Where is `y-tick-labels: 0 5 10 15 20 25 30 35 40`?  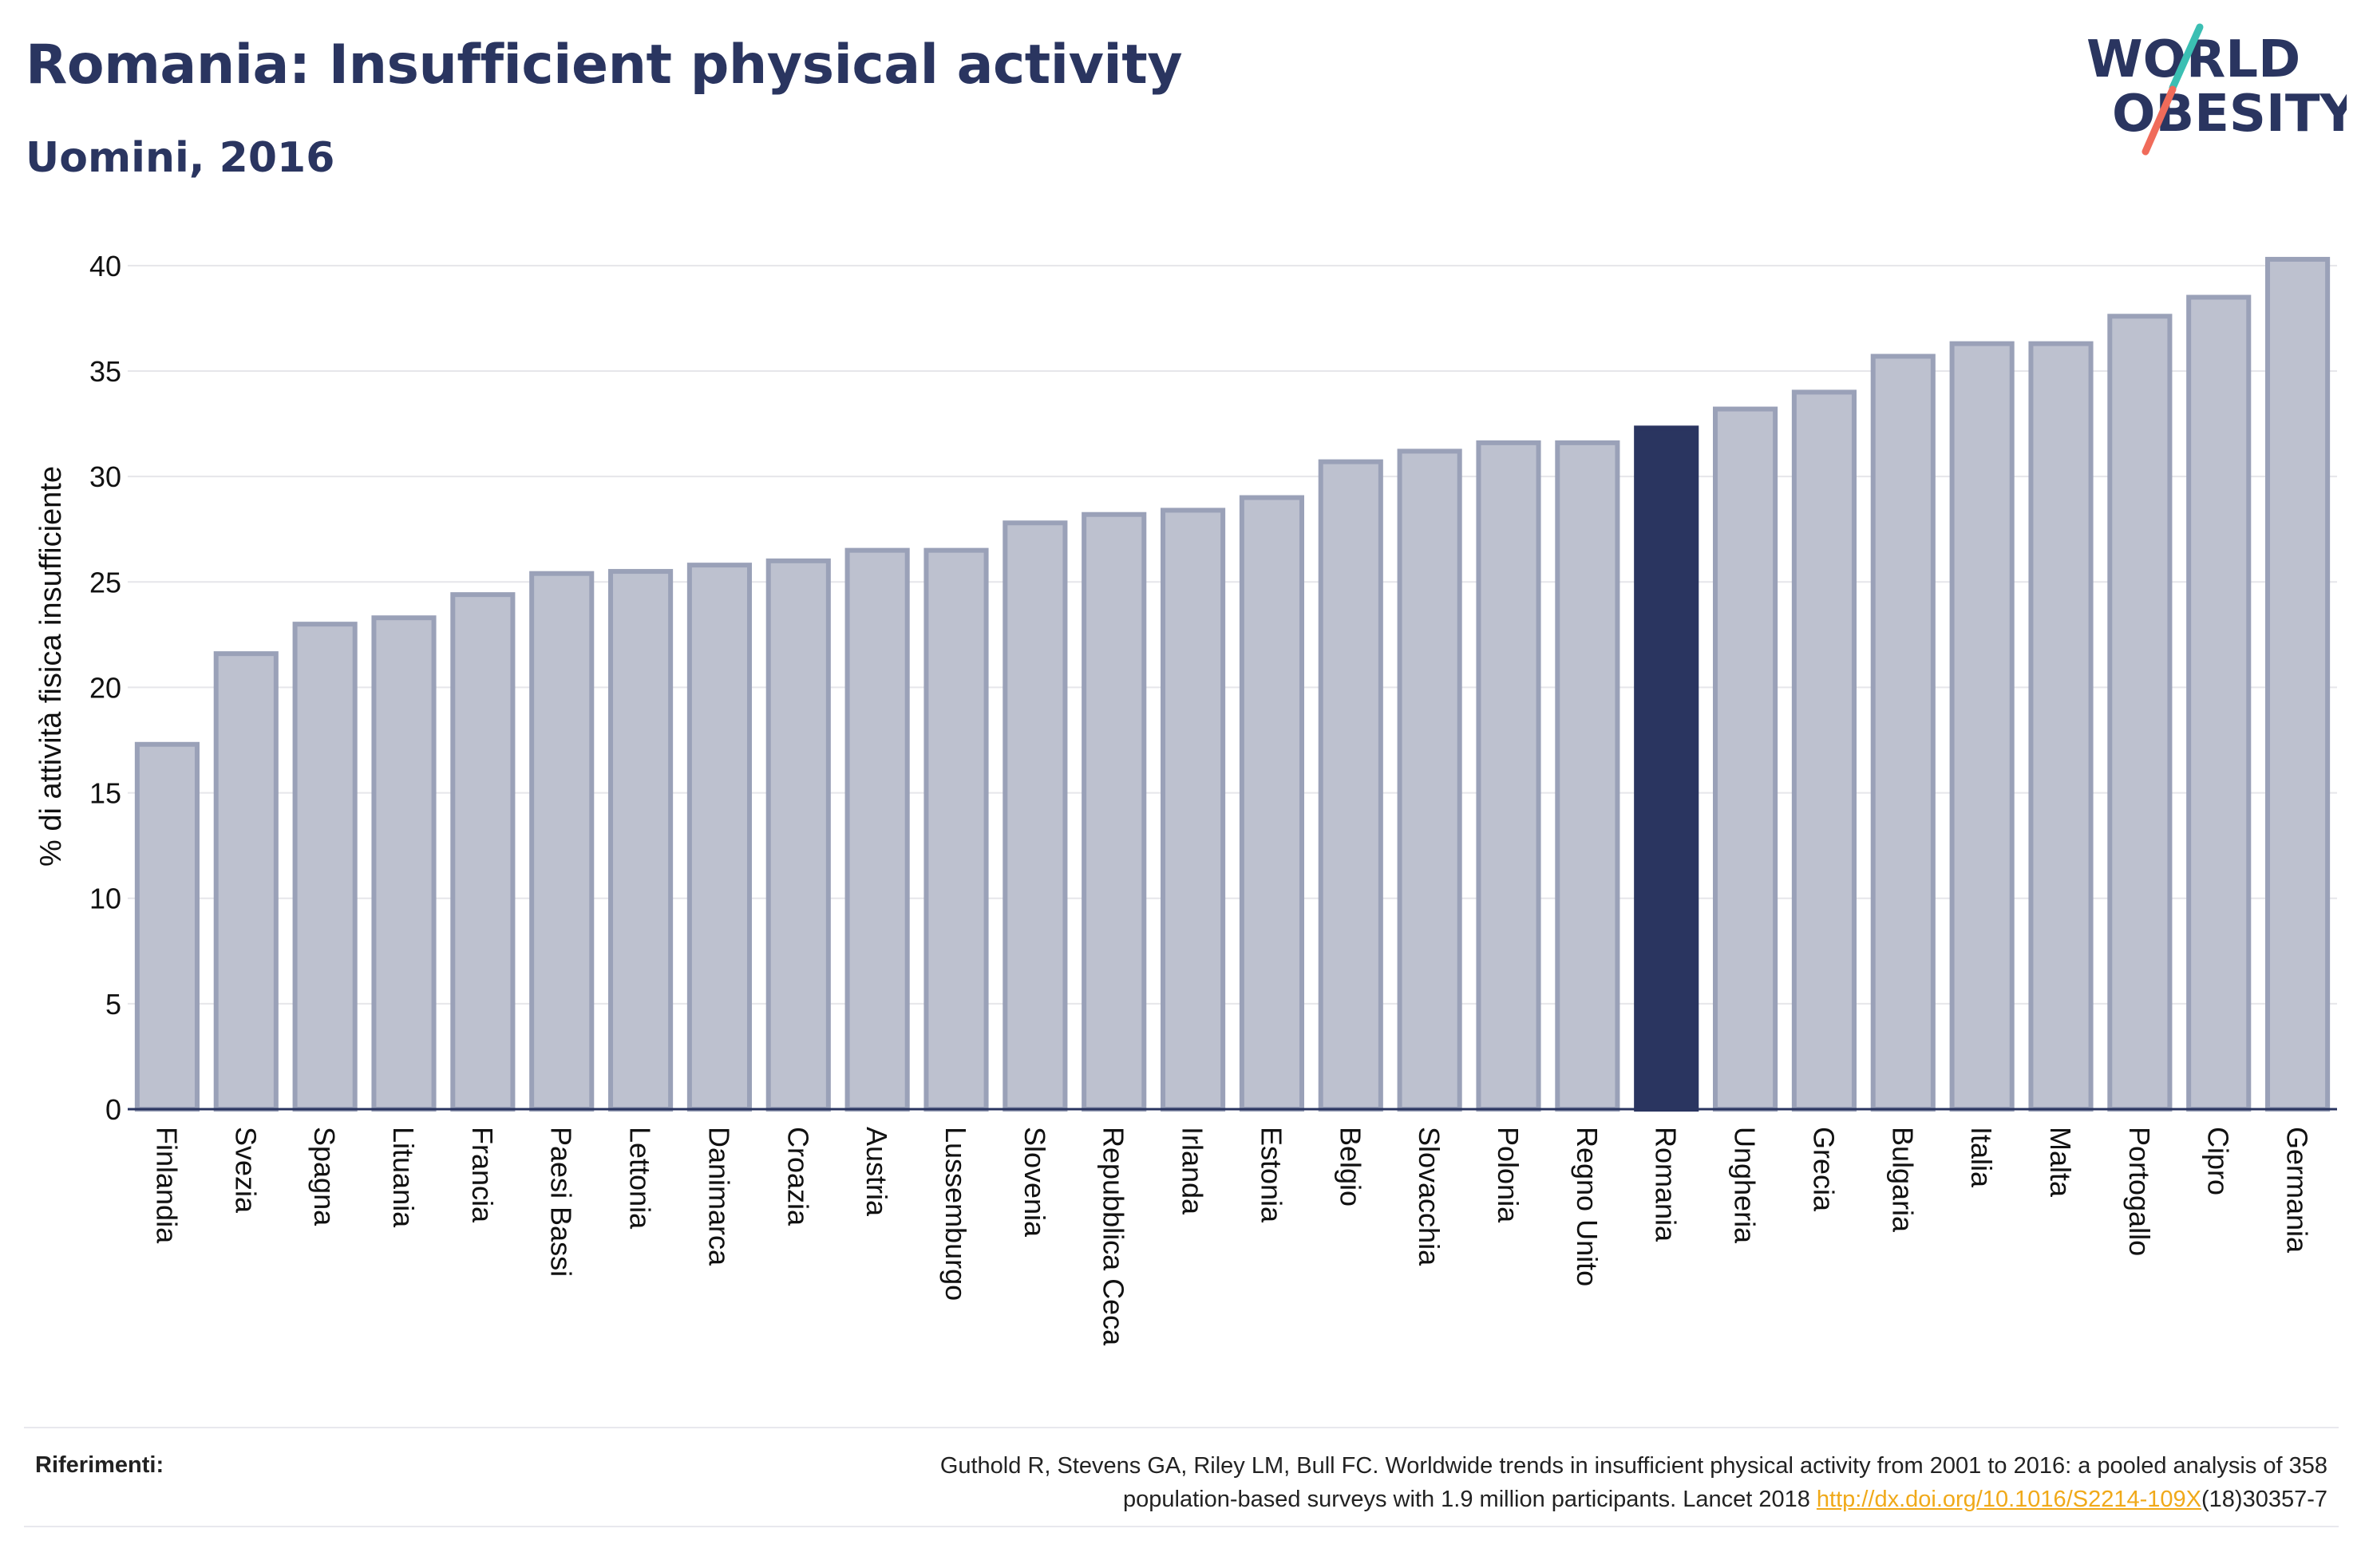 y-tick-labels: 0 5 10 15 20 25 30 35 40 is located at coordinates (105, 688).